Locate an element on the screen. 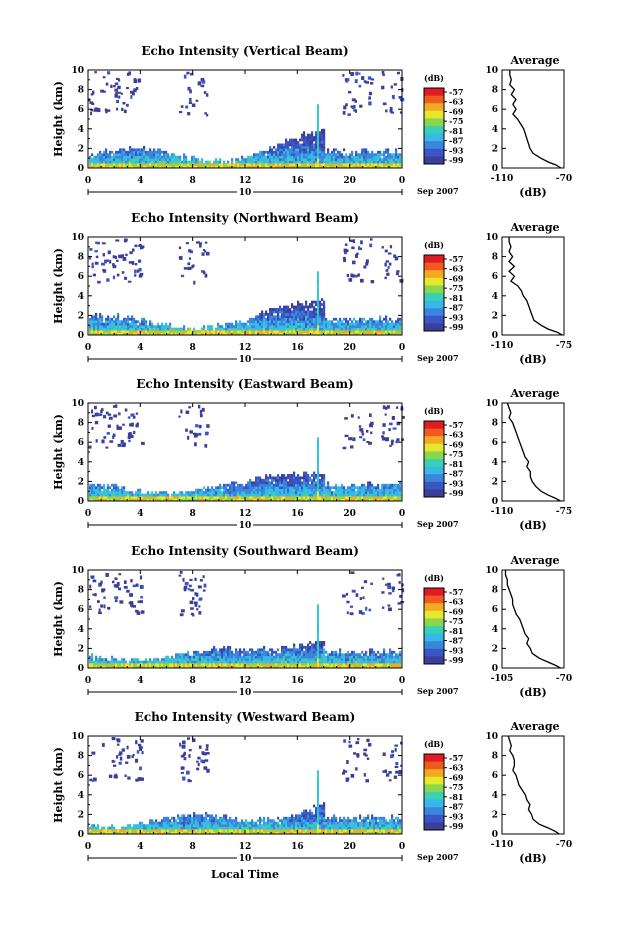 Image resolution: width=619 pixels, height=929 pixels. day-label-bg is located at coordinates (245, 359).